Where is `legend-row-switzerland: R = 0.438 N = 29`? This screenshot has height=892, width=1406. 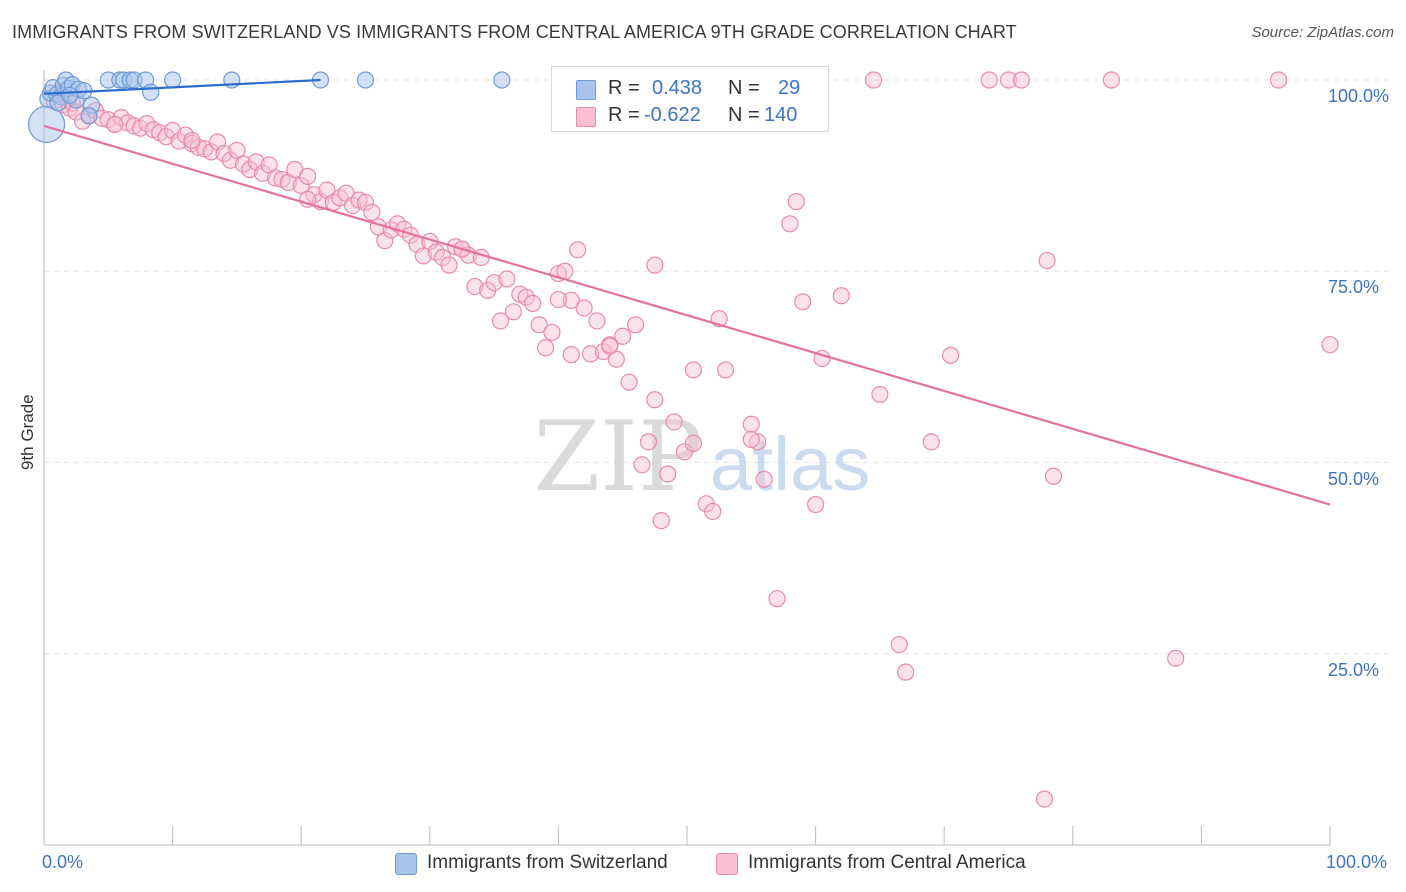 legend-row-switzerland: R = 0.438 N = 29 is located at coordinates (690, 88).